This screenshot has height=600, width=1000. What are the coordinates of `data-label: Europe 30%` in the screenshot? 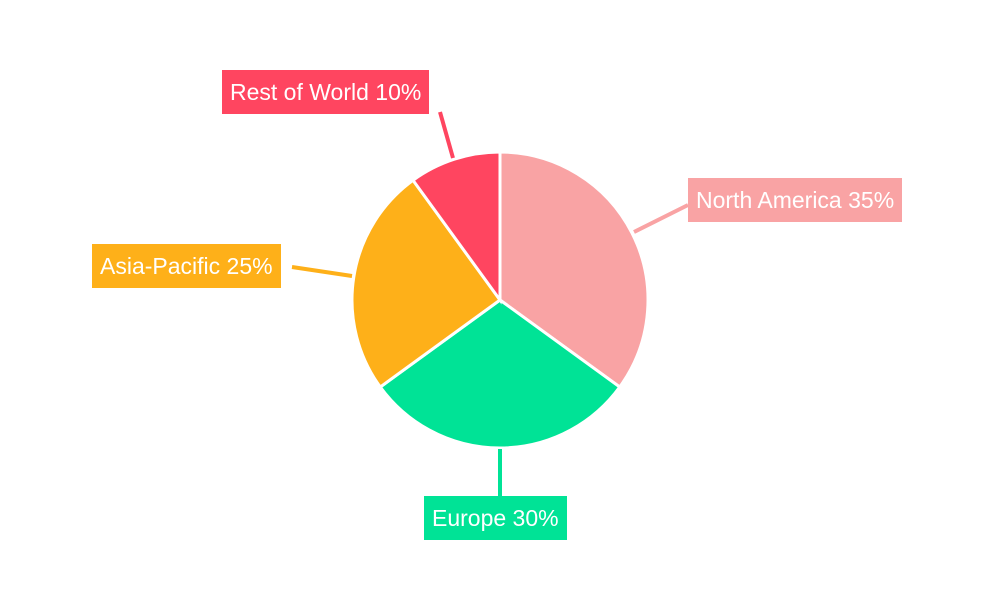 It's located at (495, 518).